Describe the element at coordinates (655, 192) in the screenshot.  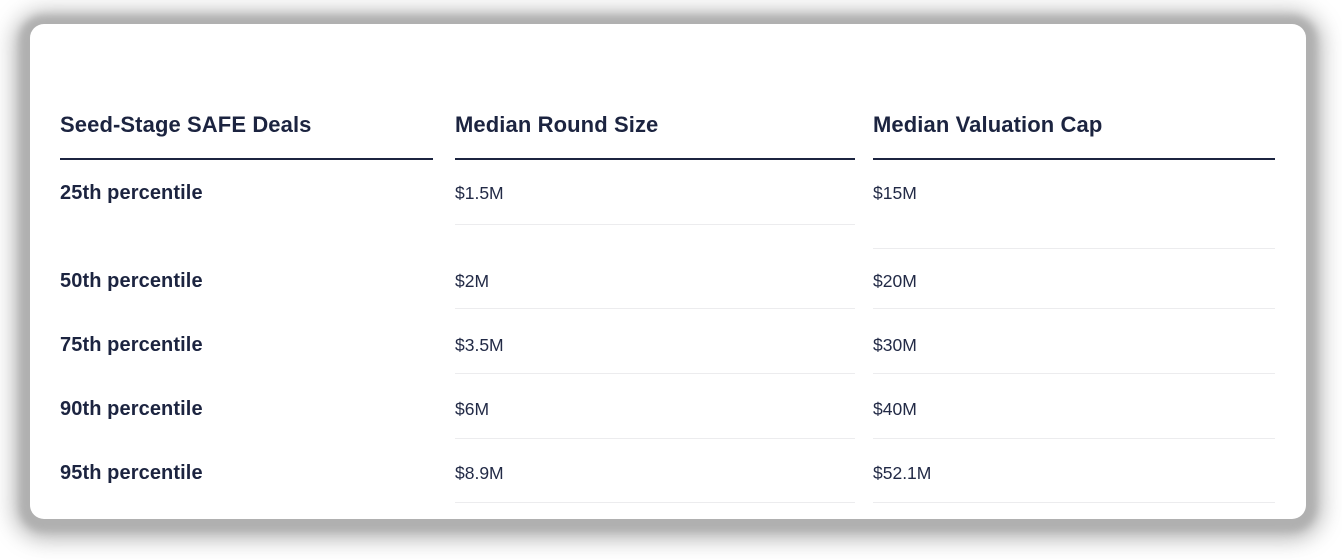
I see `round-size-25th: $1.5M` at that location.